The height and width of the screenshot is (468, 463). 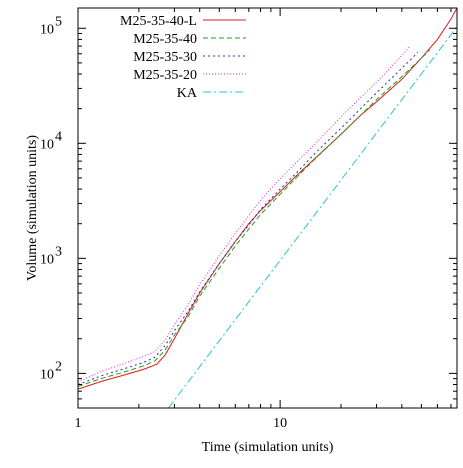 I want to click on y-tick-exponent: 5, so click(x=58, y=21).